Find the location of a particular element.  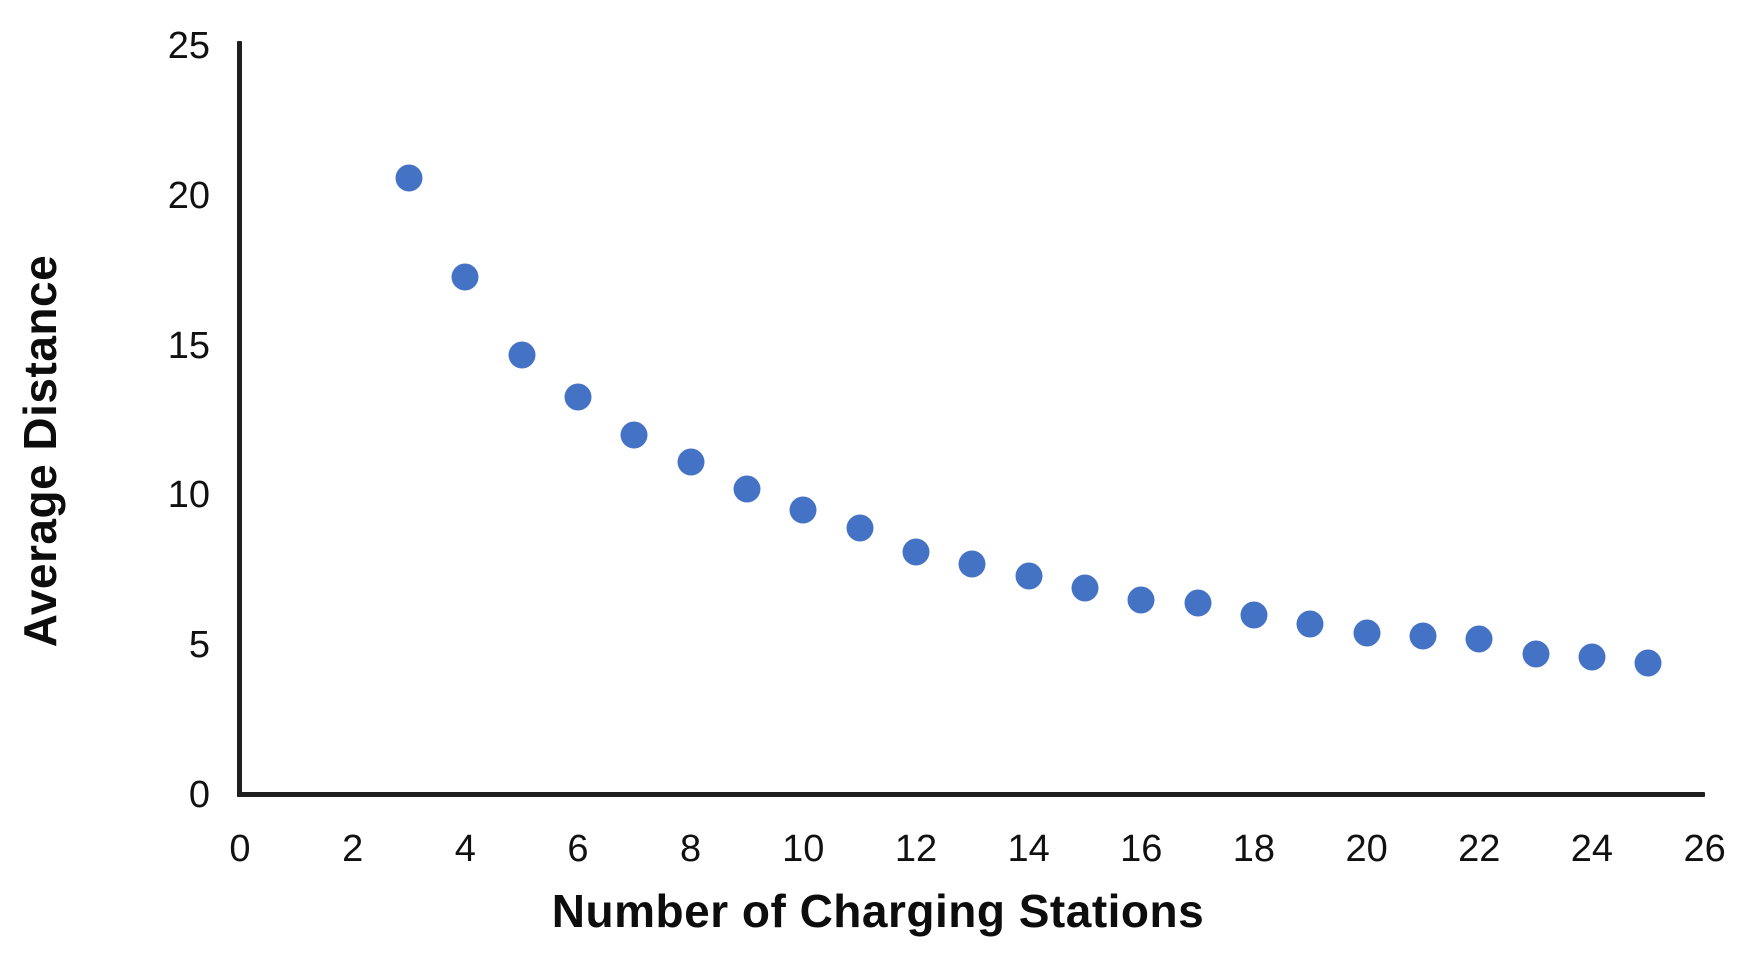

x-tick-label: 14 is located at coordinates (1028, 849).